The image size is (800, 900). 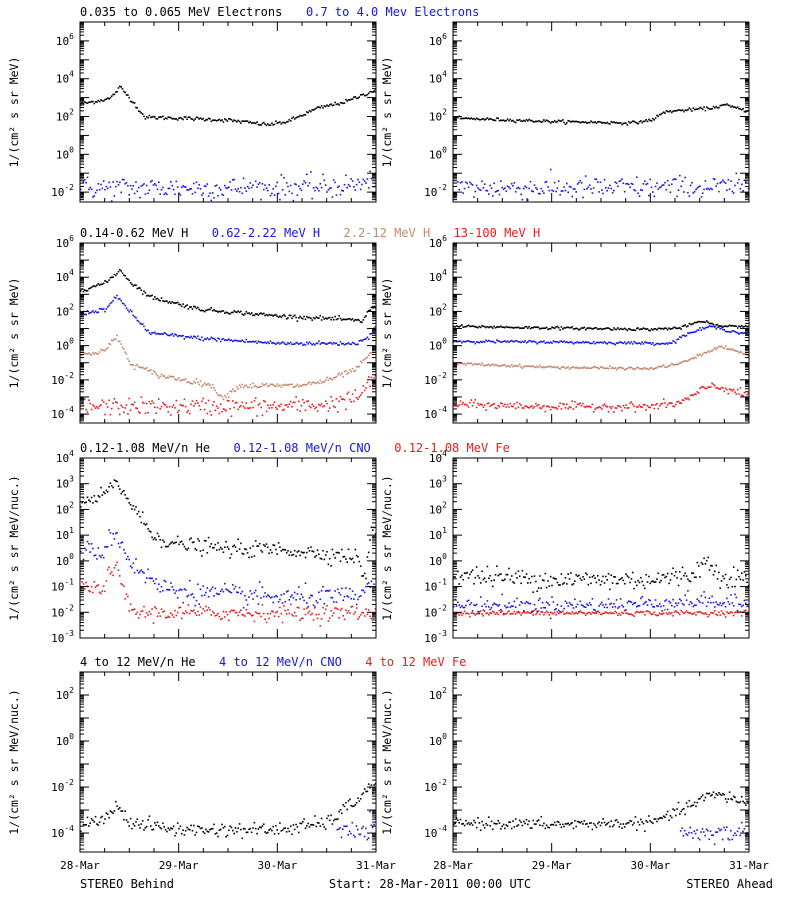 I want to click on y-tick-label: 10⁻², so click(x=62, y=379).